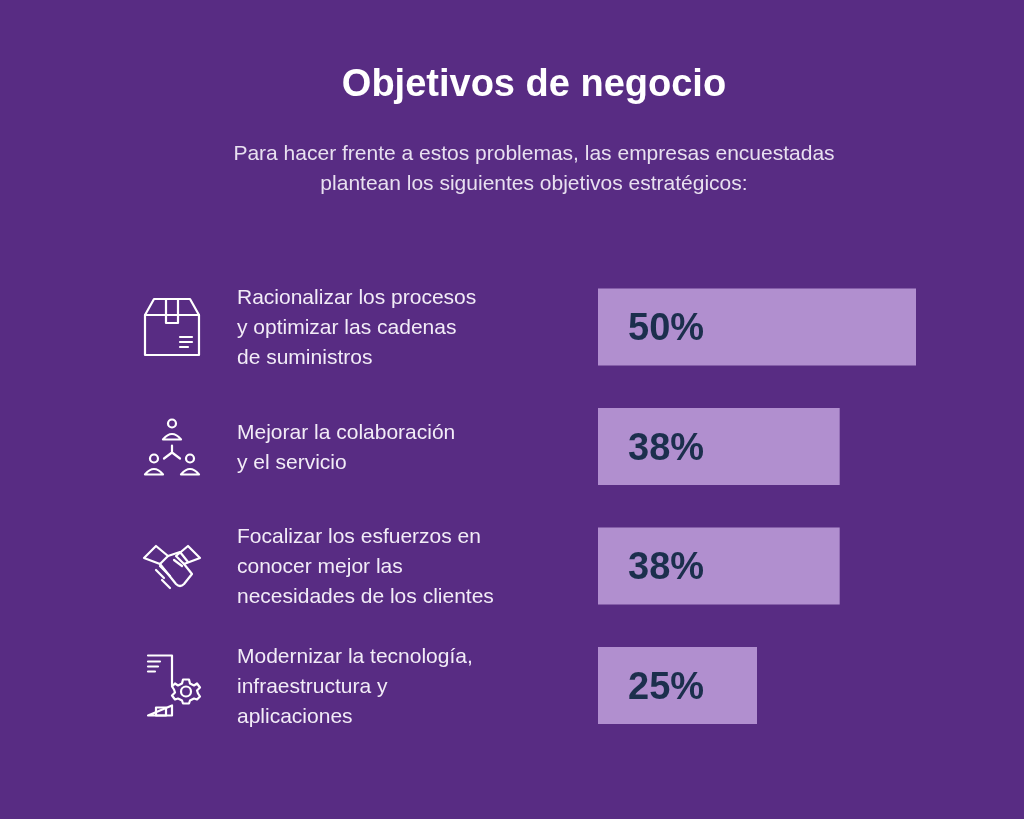  What do you see at coordinates (666, 327) in the screenshot?
I see `data-label: 50%` at bounding box center [666, 327].